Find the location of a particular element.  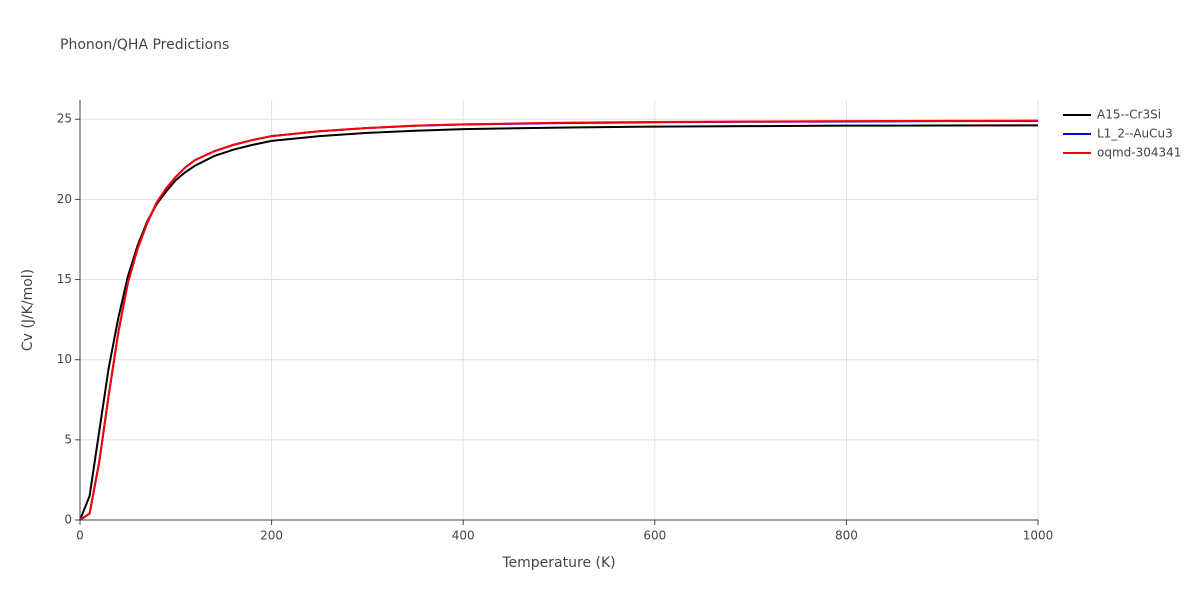

x-tick-label: 200 is located at coordinates (271, 536).